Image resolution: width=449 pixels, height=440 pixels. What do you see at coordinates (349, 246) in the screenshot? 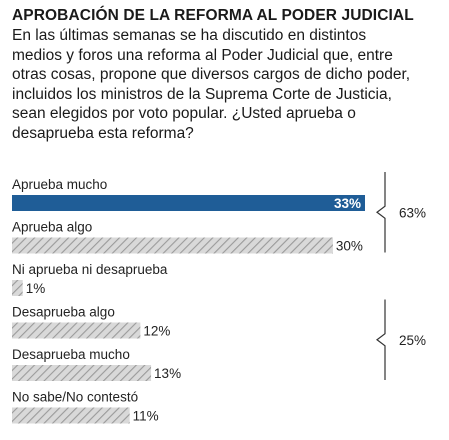
I see `value-label: 30%` at bounding box center [349, 246].